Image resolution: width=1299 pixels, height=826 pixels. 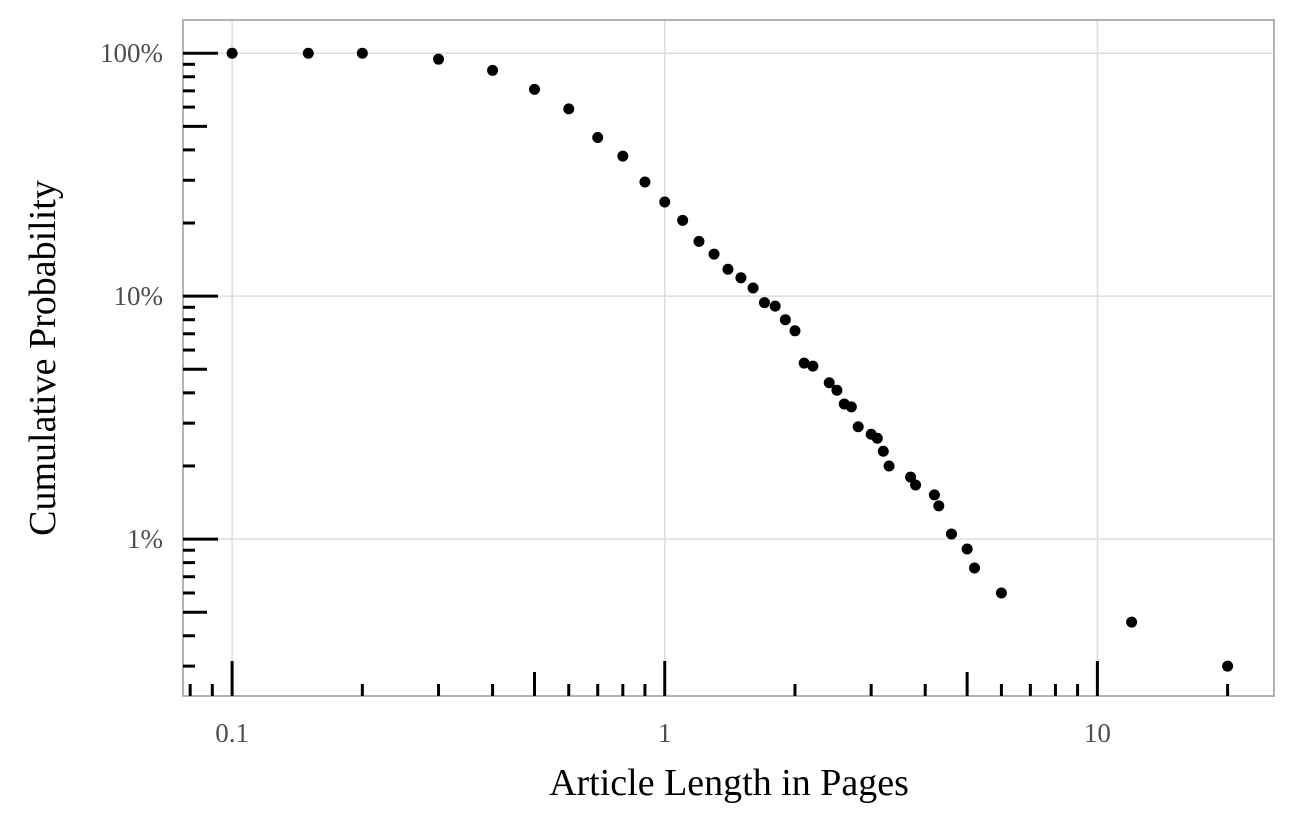 What do you see at coordinates (139, 296) in the screenshot?
I see `y-tick-label: 10%` at bounding box center [139, 296].